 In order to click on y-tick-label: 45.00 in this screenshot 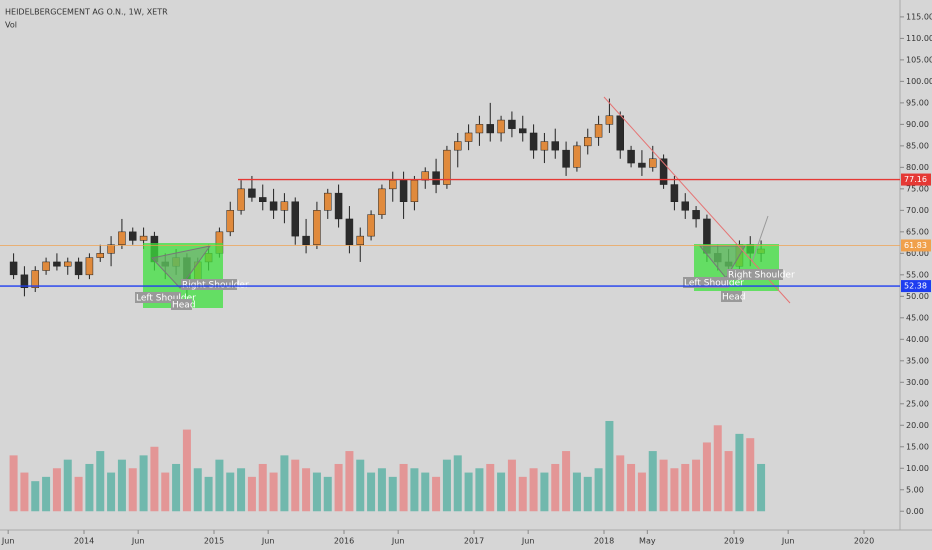, I will do `click(917, 317)`.